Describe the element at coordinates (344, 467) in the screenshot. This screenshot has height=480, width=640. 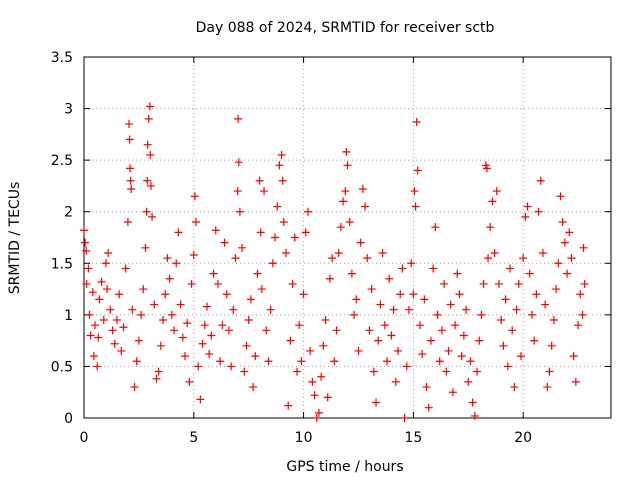
I see `x-axis-label: GPS time / hours` at that location.